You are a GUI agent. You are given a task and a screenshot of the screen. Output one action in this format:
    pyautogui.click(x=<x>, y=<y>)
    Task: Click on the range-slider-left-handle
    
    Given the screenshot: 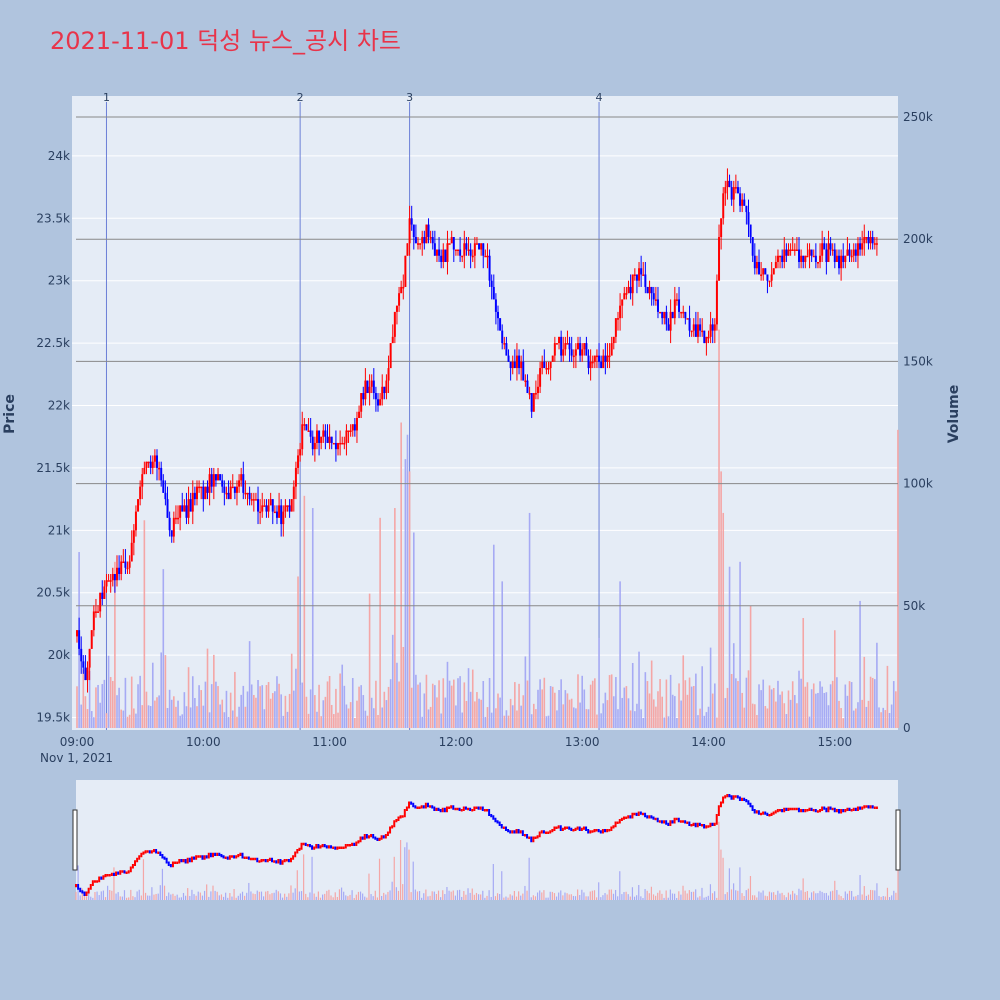 What is the action you would take?
    pyautogui.click(x=75, y=840)
    